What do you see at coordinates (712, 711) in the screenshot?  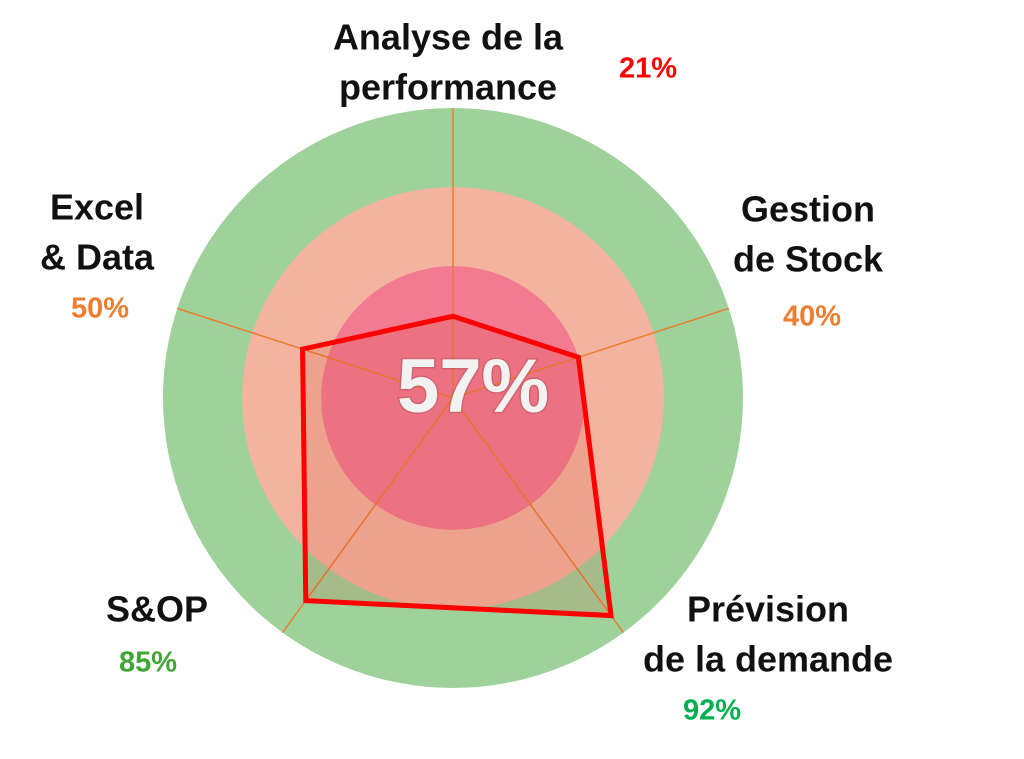 I see `value-label: 92%` at bounding box center [712, 711].